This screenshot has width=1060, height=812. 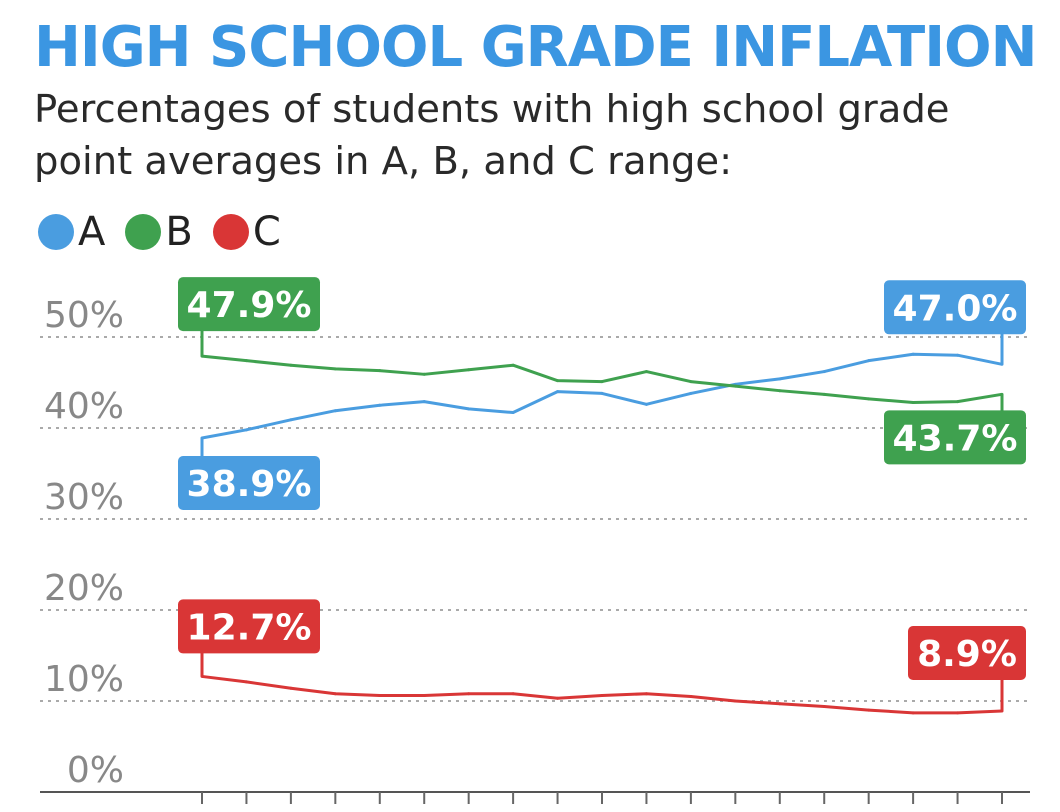 I want to click on y-tick-label: 10%, so click(x=84, y=679).